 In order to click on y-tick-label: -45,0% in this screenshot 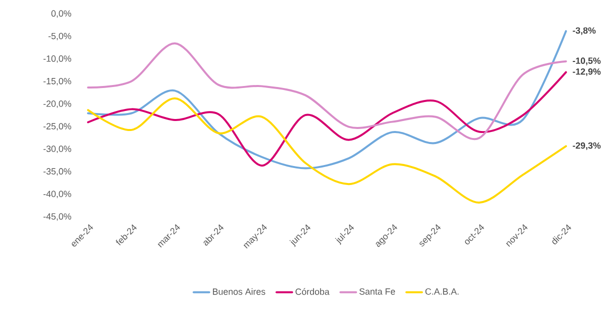, I will do `click(57, 217)`.